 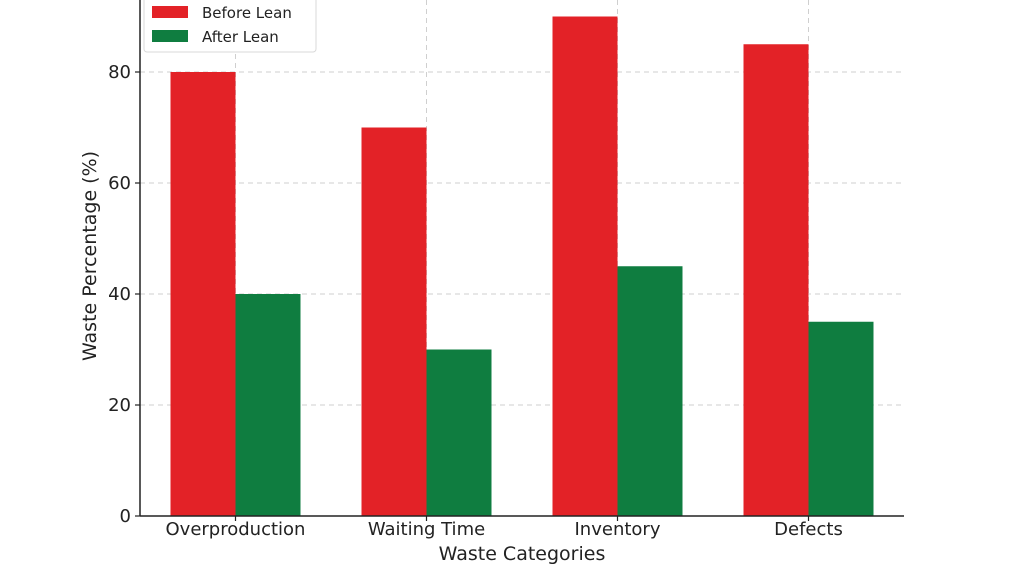 What do you see at coordinates (203, 294) in the screenshot?
I see `bar-before-lean-overproduction` at bounding box center [203, 294].